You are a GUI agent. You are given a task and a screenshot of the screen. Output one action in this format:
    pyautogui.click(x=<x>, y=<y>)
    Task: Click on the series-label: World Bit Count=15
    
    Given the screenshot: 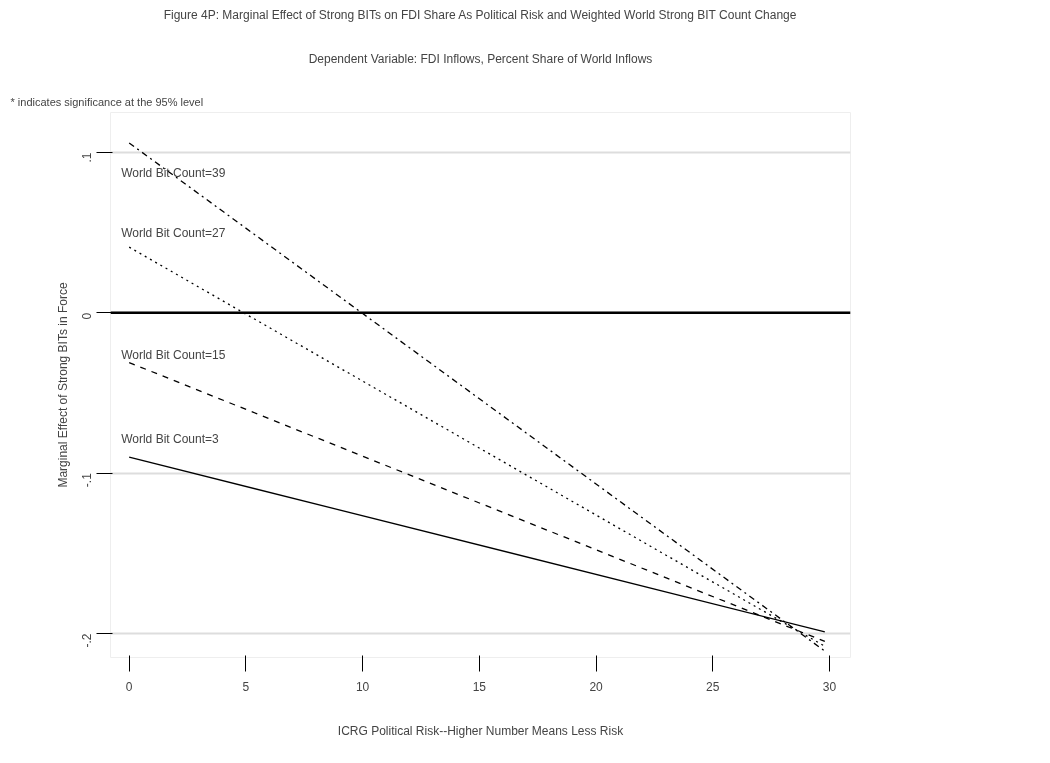 What is the action you would take?
    pyautogui.click(x=173, y=354)
    